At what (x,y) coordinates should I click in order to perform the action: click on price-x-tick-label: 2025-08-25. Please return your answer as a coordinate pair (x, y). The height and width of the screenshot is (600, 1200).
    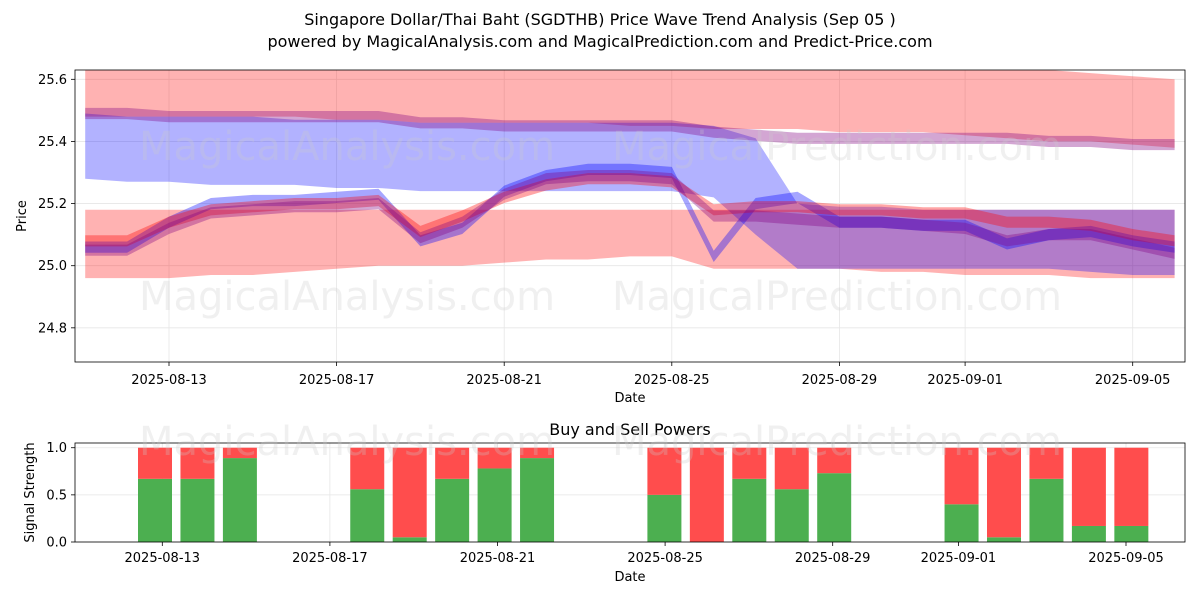
    Looking at the image, I should click on (672, 380).